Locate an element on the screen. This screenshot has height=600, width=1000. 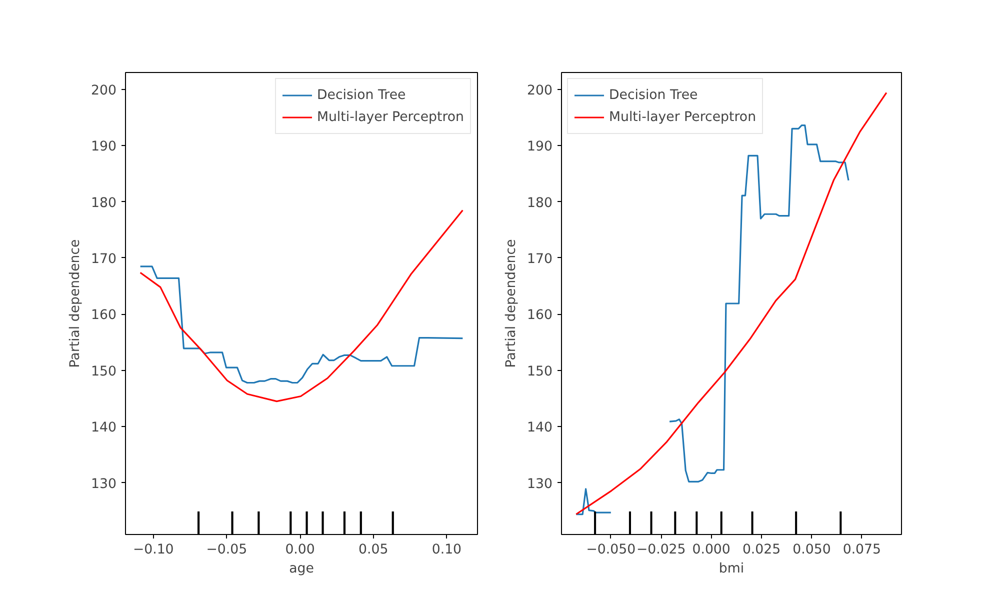
x-tick-label: 0.025 is located at coordinates (761, 550).